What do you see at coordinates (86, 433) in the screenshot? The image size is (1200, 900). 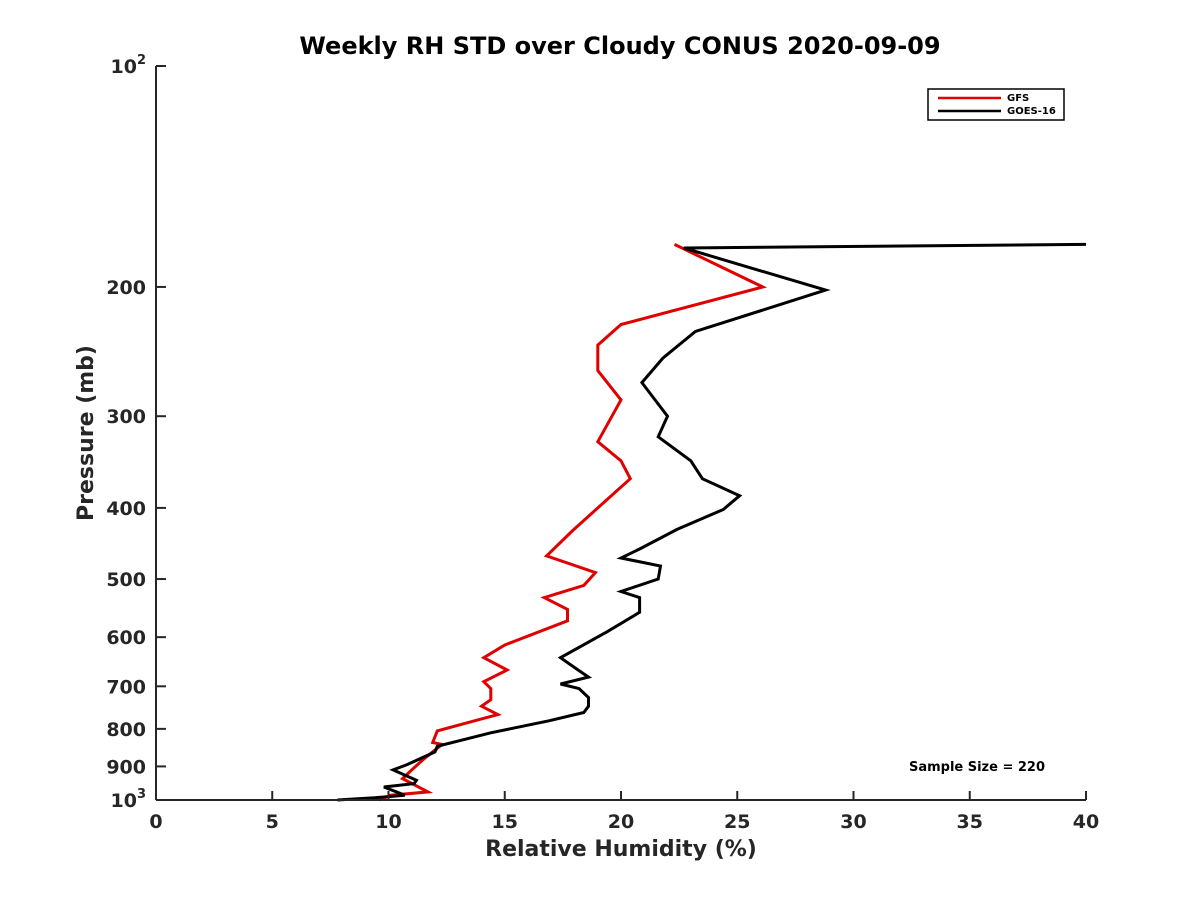 I see `y-axis-label: Pressure (mb)` at bounding box center [86, 433].